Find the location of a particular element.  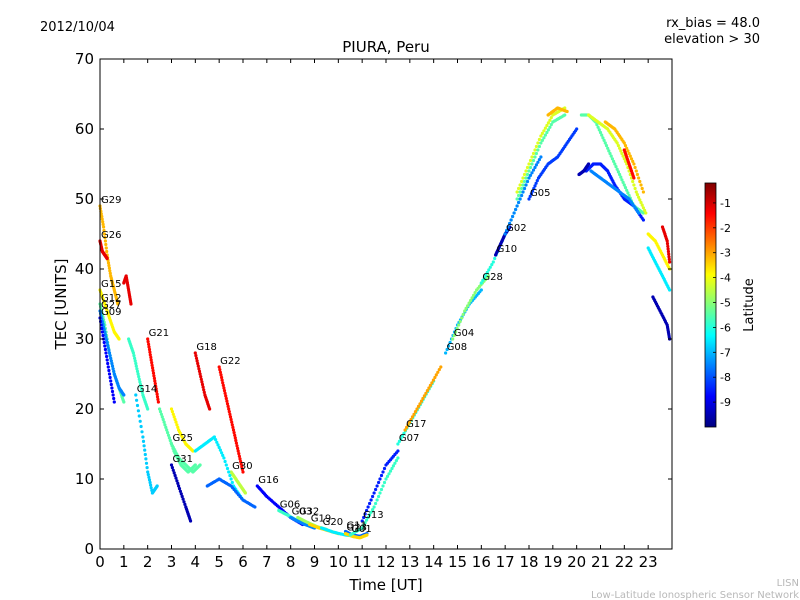

footer-network: Low-Latitude Ionospheric Sensor Network is located at coordinates (695, 595).